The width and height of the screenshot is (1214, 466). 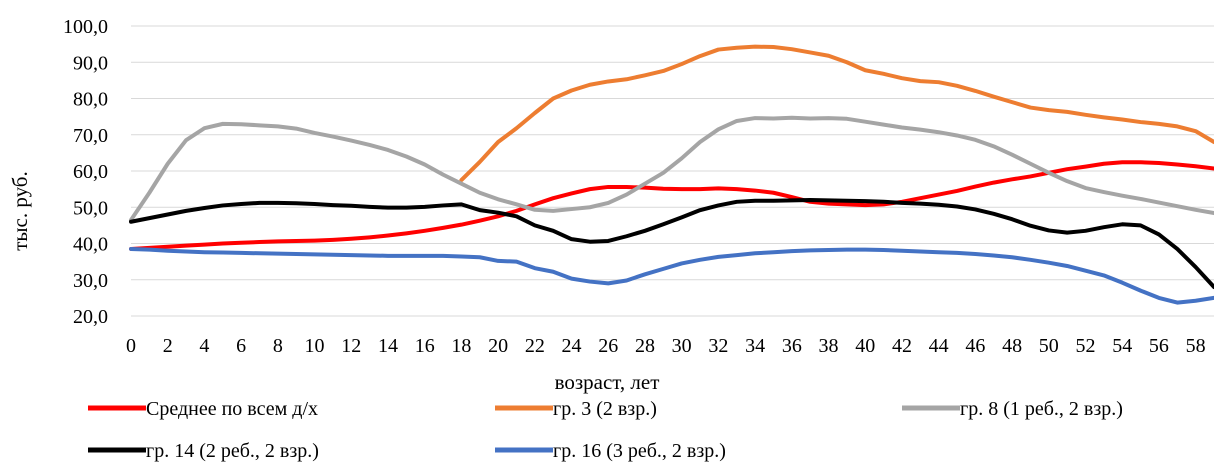 I want to click on x-tick-label: 54, so click(x=1122, y=346).